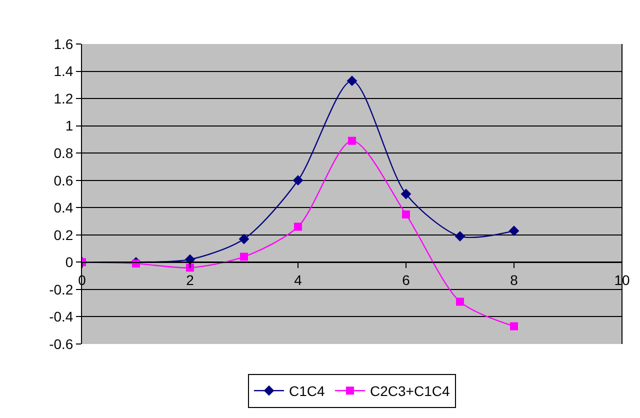  What do you see at coordinates (514, 280) in the screenshot?
I see `x-tick-label: 8` at bounding box center [514, 280].